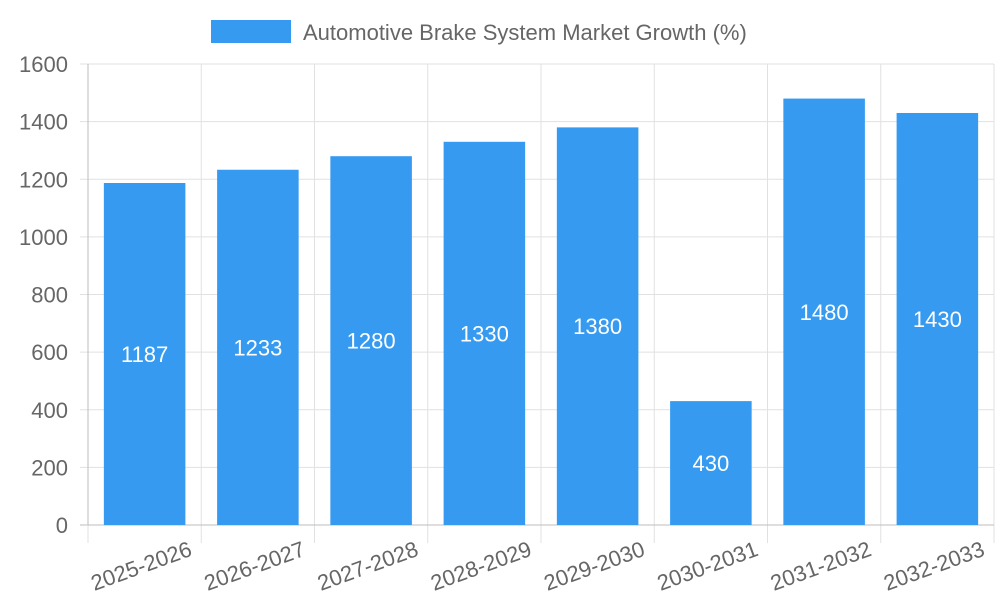 This screenshot has height=600, width=1000. Describe the element at coordinates (43, 237) in the screenshot. I see `y-tick-label: 1000` at that location.